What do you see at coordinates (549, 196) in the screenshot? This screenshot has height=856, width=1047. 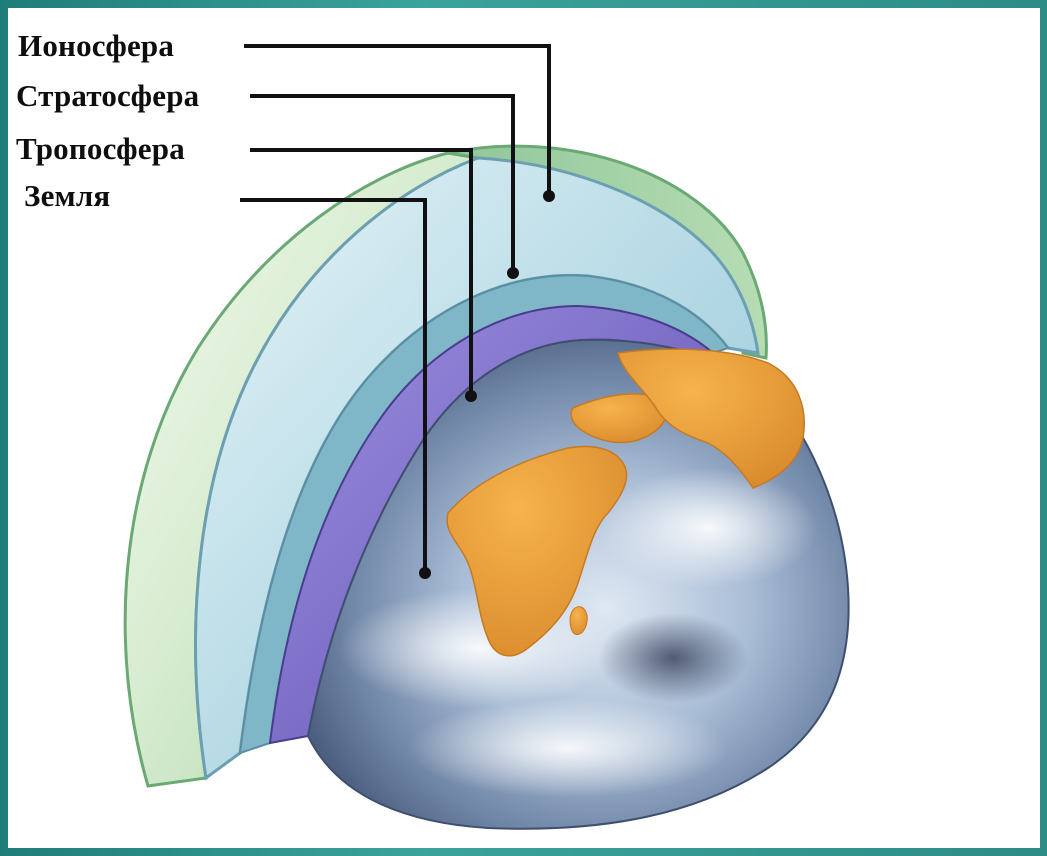 I see `leader-dot-ionosphere` at bounding box center [549, 196].